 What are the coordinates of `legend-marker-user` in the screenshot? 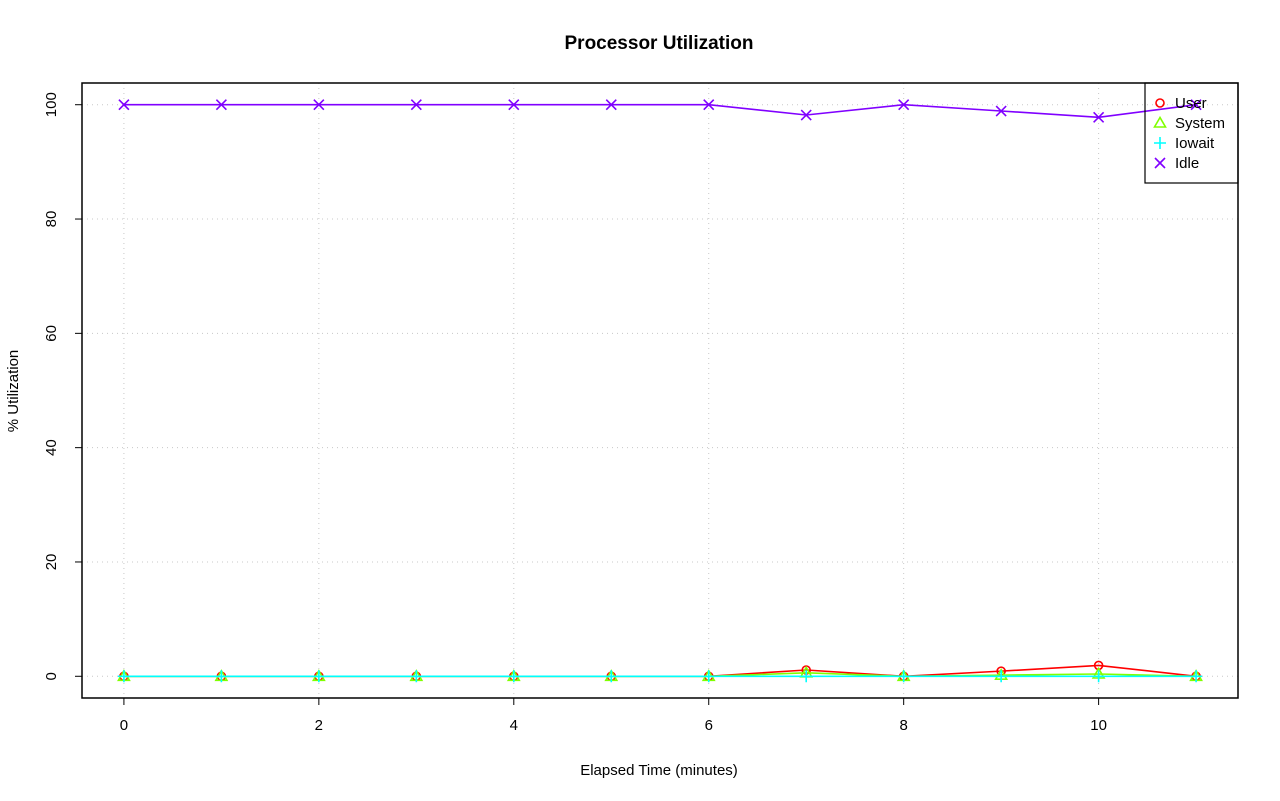 It's located at (1160, 103).